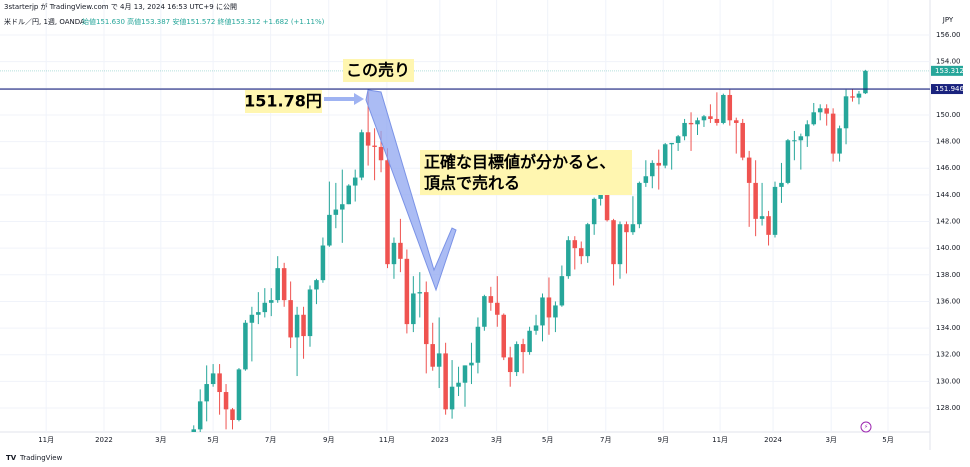  Describe the element at coordinates (11, 458) in the screenshot. I see `logo: TV` at that location.